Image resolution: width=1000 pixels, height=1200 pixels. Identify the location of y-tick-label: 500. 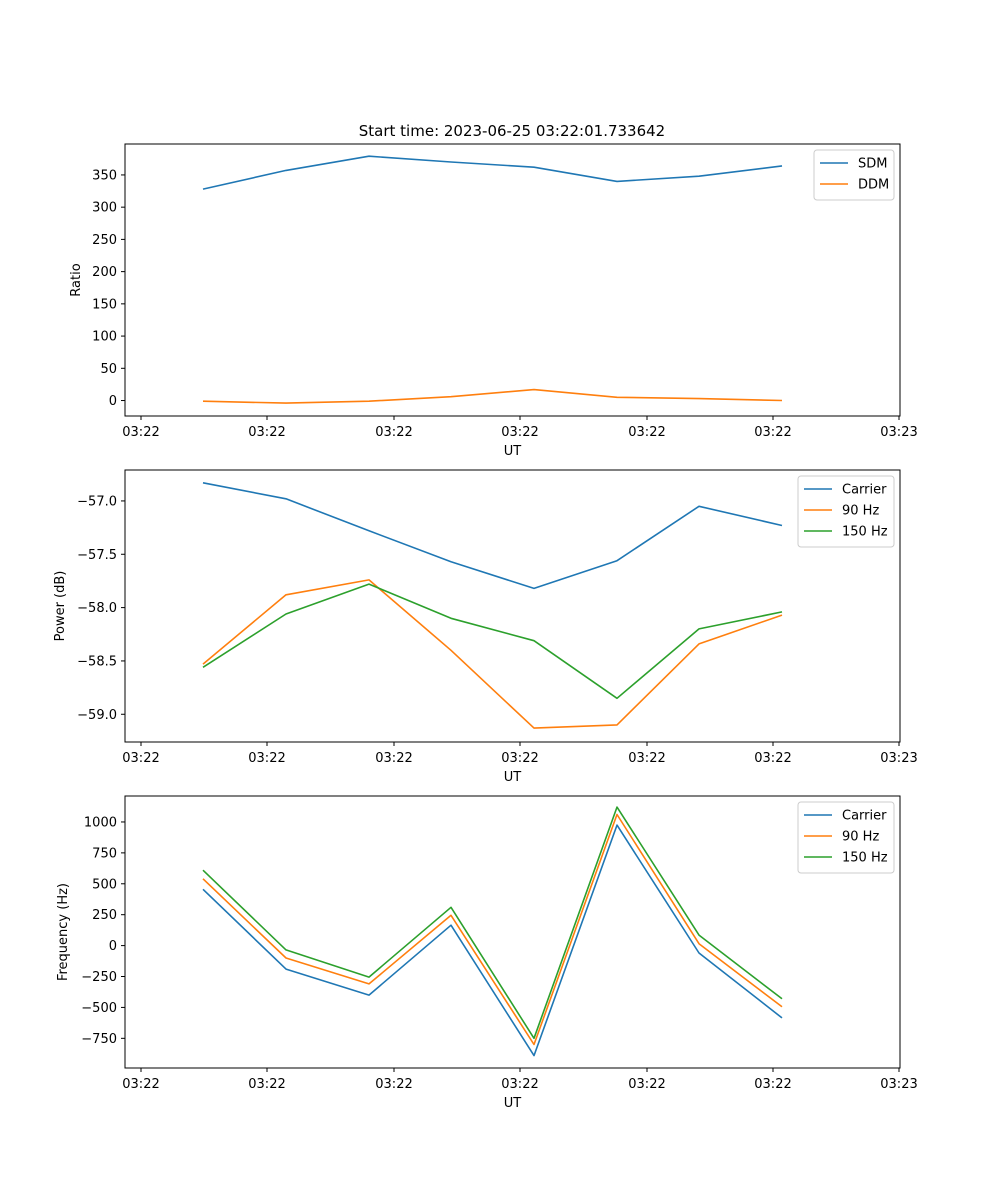
(104, 884).